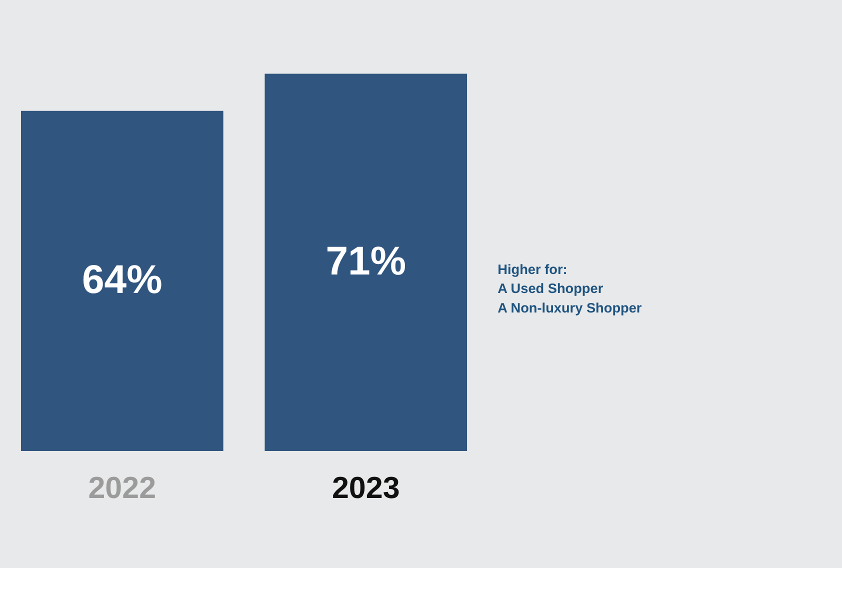  What do you see at coordinates (366, 487) in the screenshot?
I see `x-tick-label: 2023` at bounding box center [366, 487].